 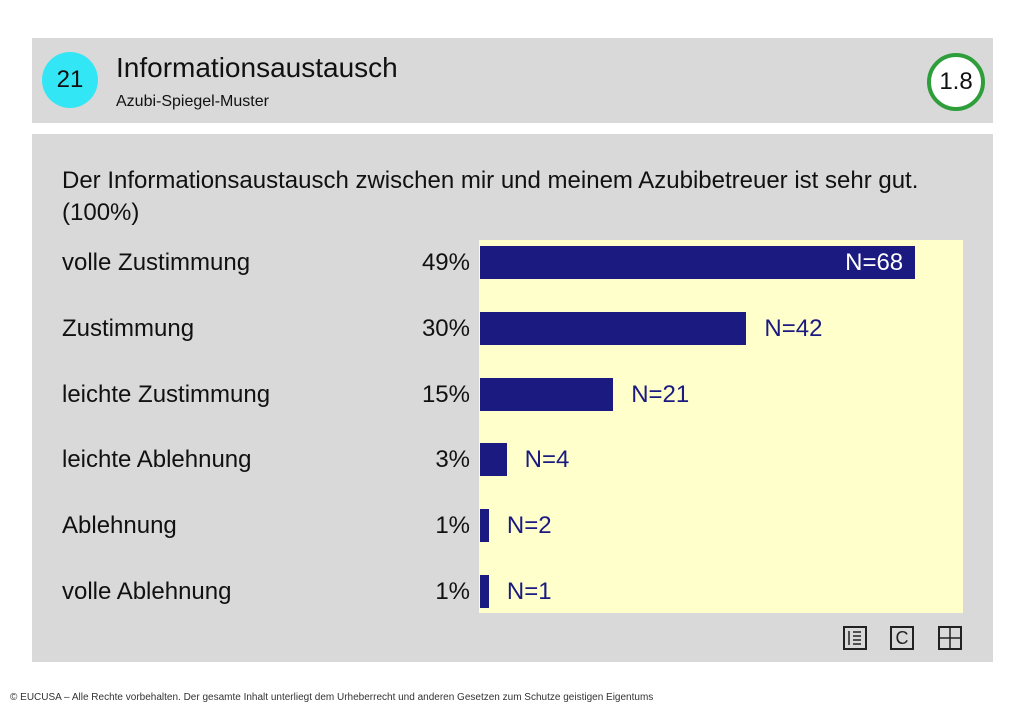 I want to click on category-label: leichte Ablehnung, so click(x=157, y=460).